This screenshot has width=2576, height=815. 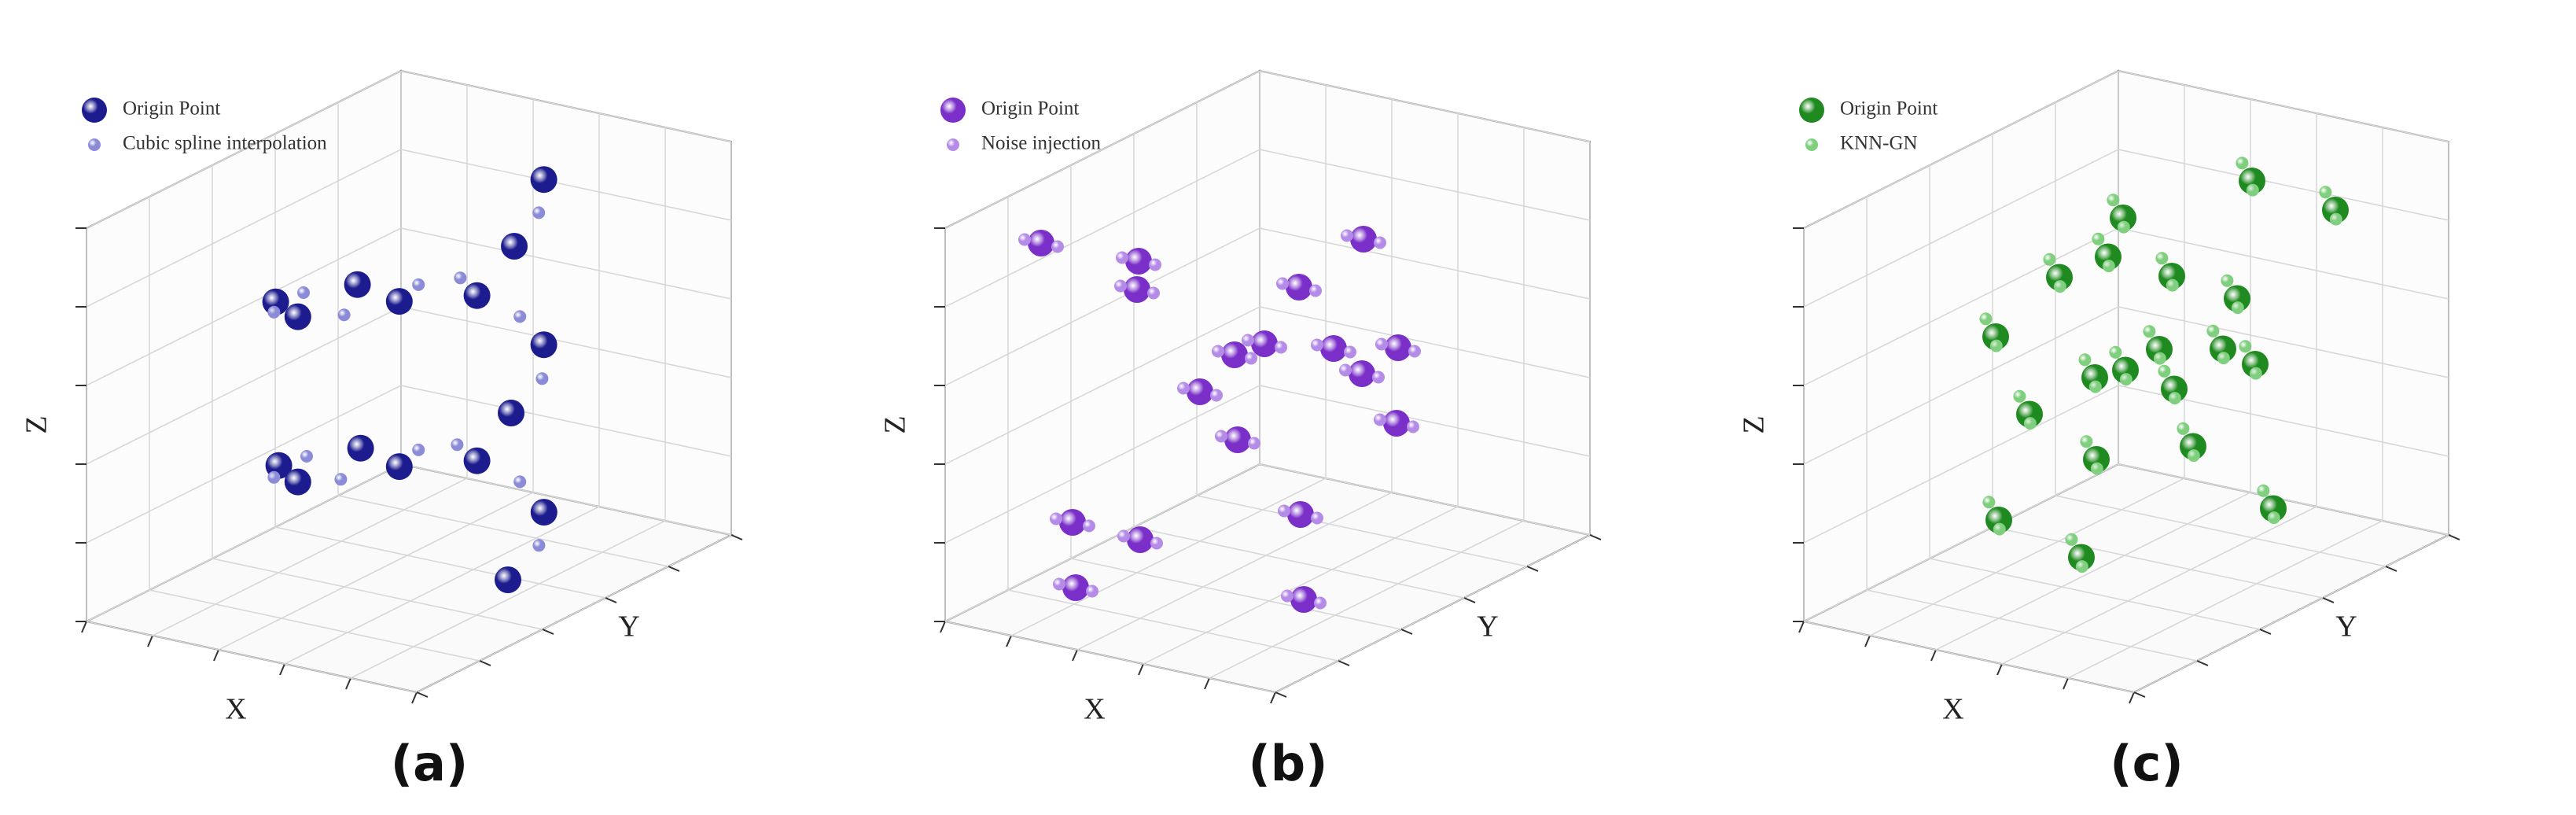 What do you see at coordinates (896, 424) in the screenshot?
I see `z-axis-label: Z` at bounding box center [896, 424].